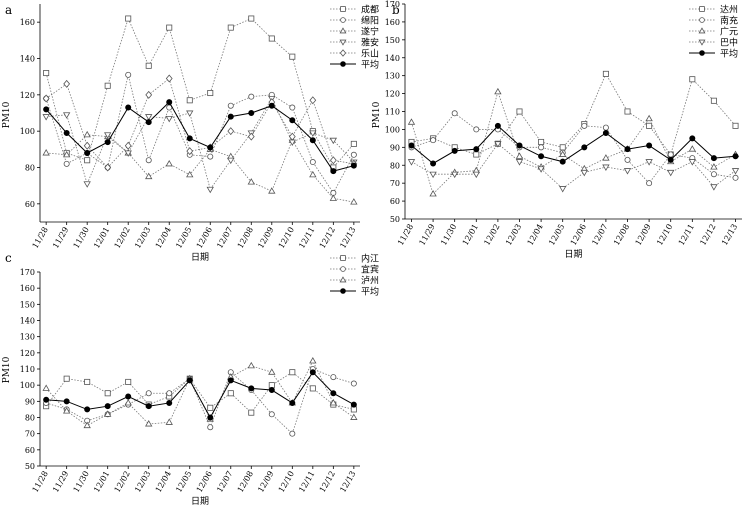 The image size is (748, 512). I want to click on x-tick-label: 12/03, so click(142, 482).